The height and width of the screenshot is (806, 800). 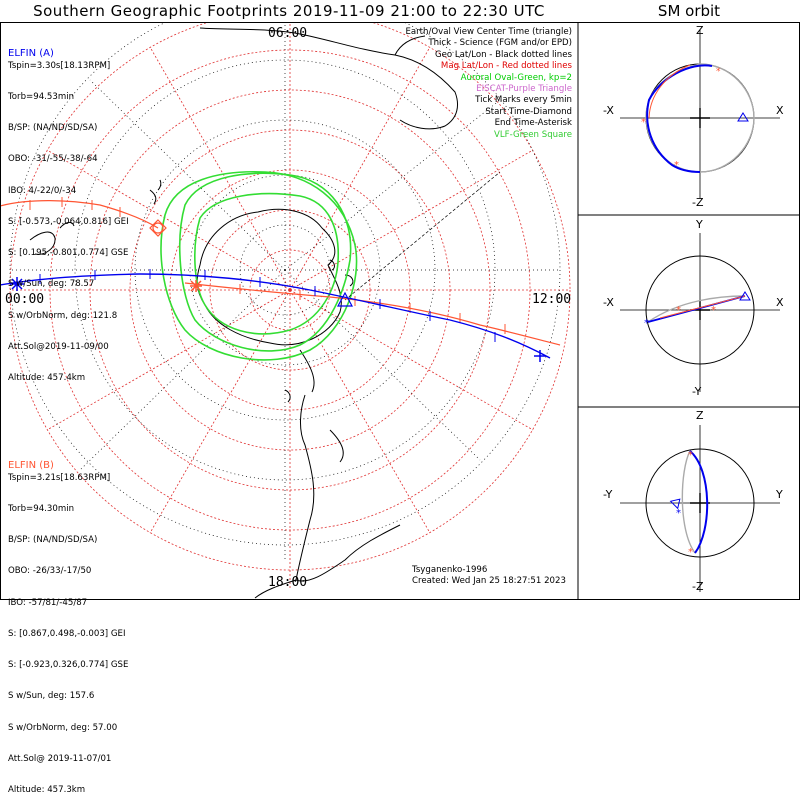 What do you see at coordinates (506, 66) in the screenshot?
I see `legend-item: Mag Lat/Lon - Red dotted lines` at bounding box center [506, 66].